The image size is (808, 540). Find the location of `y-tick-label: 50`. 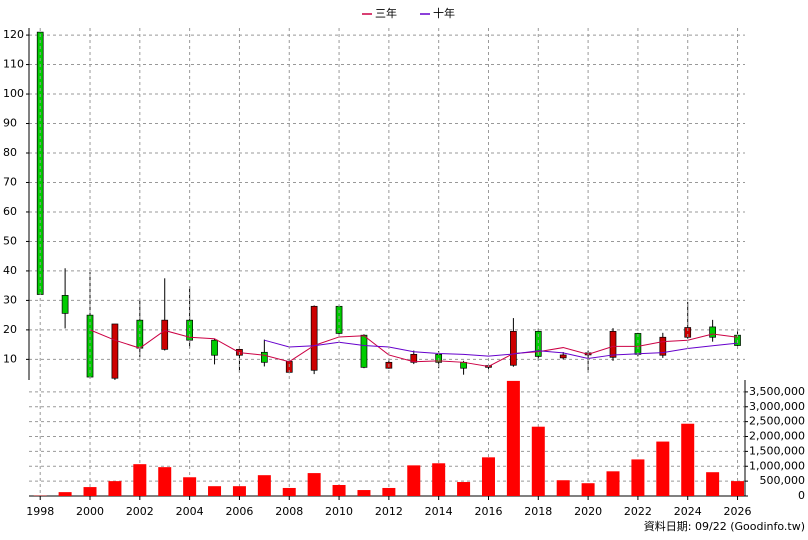

y-tick-label: 50 is located at coordinates (10, 240).